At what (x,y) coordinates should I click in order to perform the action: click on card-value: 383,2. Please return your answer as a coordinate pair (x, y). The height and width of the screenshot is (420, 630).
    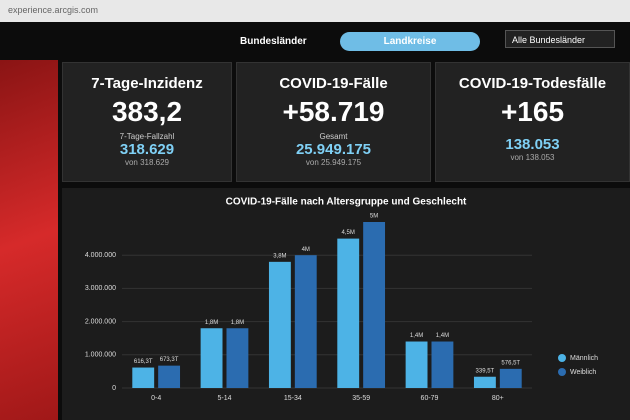
    Looking at the image, I should click on (147, 111).